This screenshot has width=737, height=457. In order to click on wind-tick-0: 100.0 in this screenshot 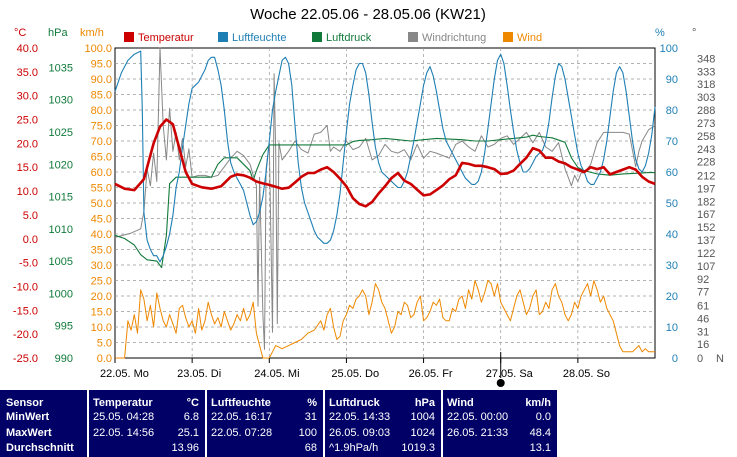, I will do `click(98, 49)`.